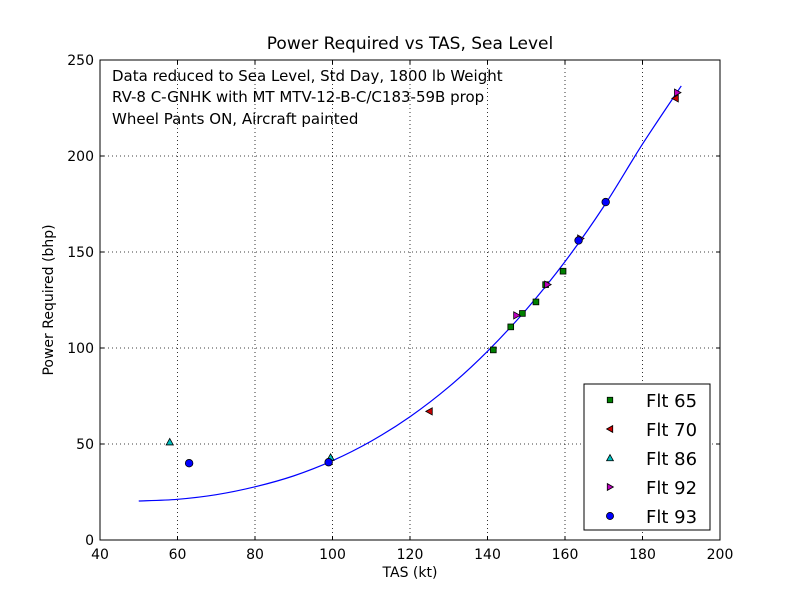  I want to click on x-tick-label: 120, so click(410, 555).